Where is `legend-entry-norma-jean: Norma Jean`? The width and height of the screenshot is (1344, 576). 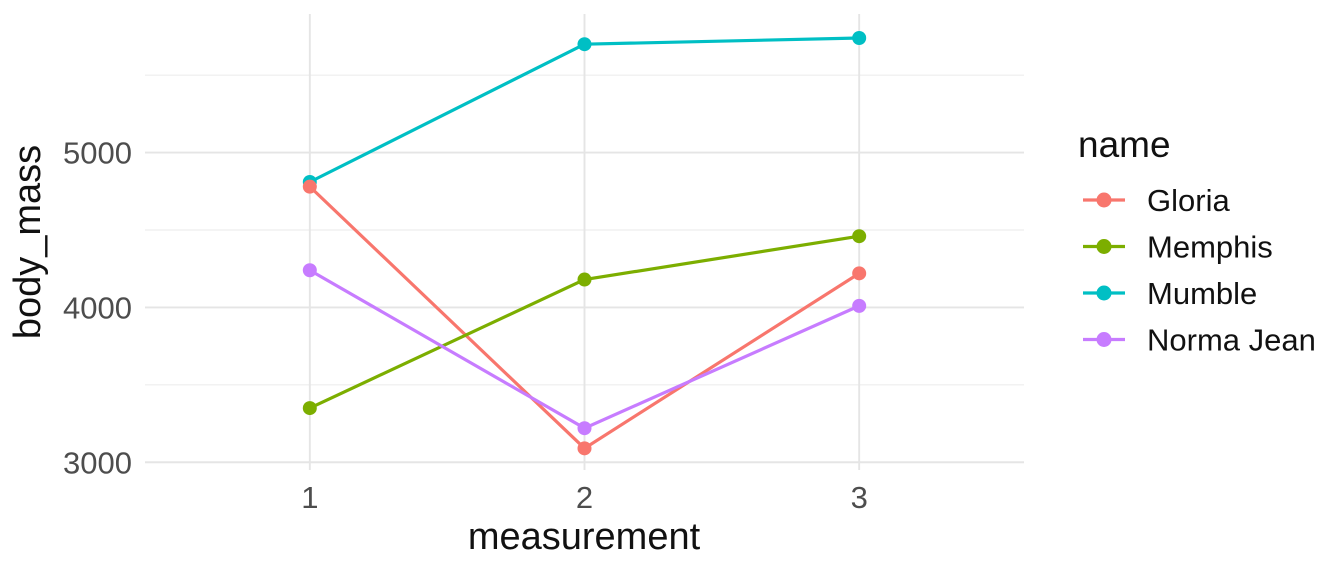 legend-entry-norma-jean: Norma Jean is located at coordinates (1199, 340).